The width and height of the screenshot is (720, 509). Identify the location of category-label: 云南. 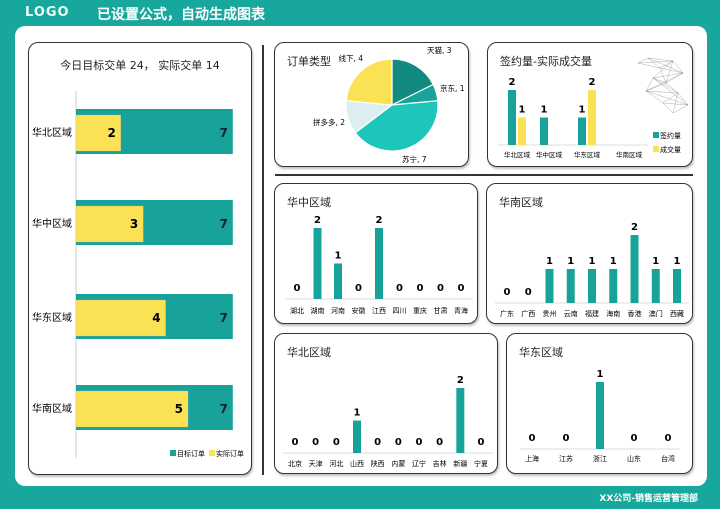
(571, 313).